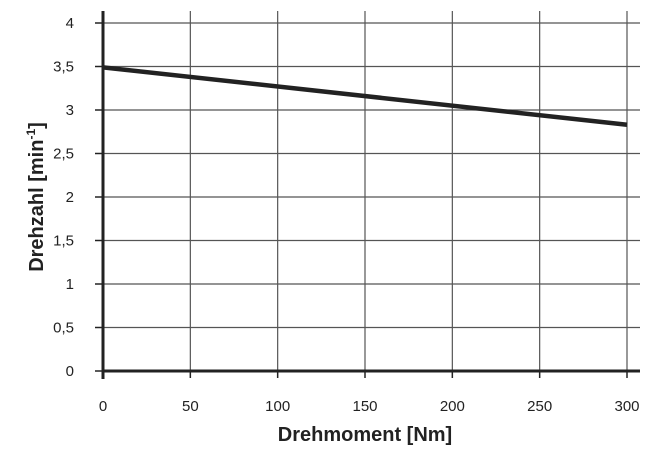 The height and width of the screenshot is (450, 648). I want to click on x-tick-label: 50, so click(190, 406).